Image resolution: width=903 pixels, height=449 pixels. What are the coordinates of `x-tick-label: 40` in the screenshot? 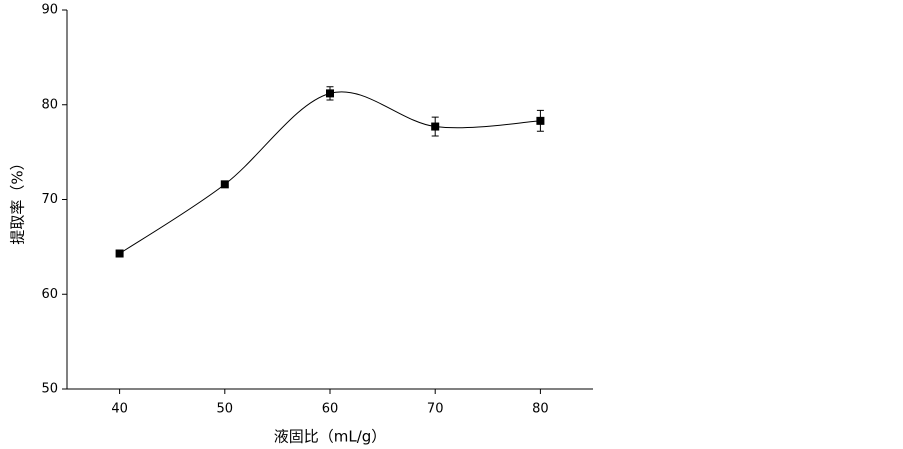 It's located at (119, 409).